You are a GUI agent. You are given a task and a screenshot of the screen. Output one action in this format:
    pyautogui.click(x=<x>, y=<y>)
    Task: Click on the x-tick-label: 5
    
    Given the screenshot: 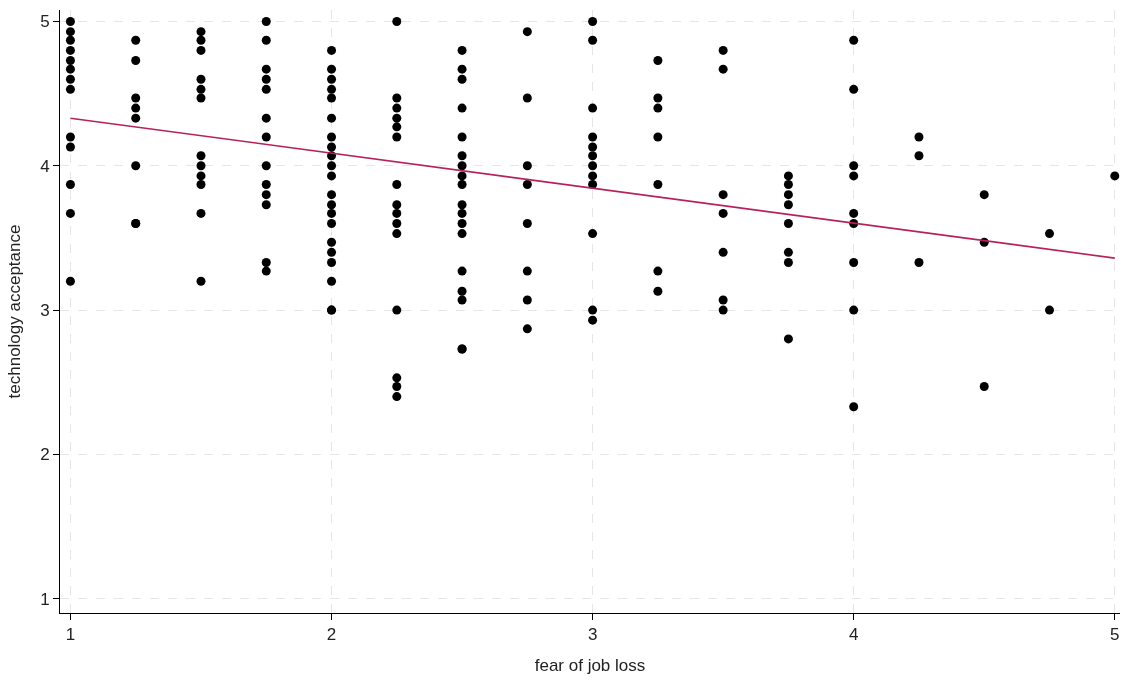 What is the action you would take?
    pyautogui.click(x=1115, y=635)
    